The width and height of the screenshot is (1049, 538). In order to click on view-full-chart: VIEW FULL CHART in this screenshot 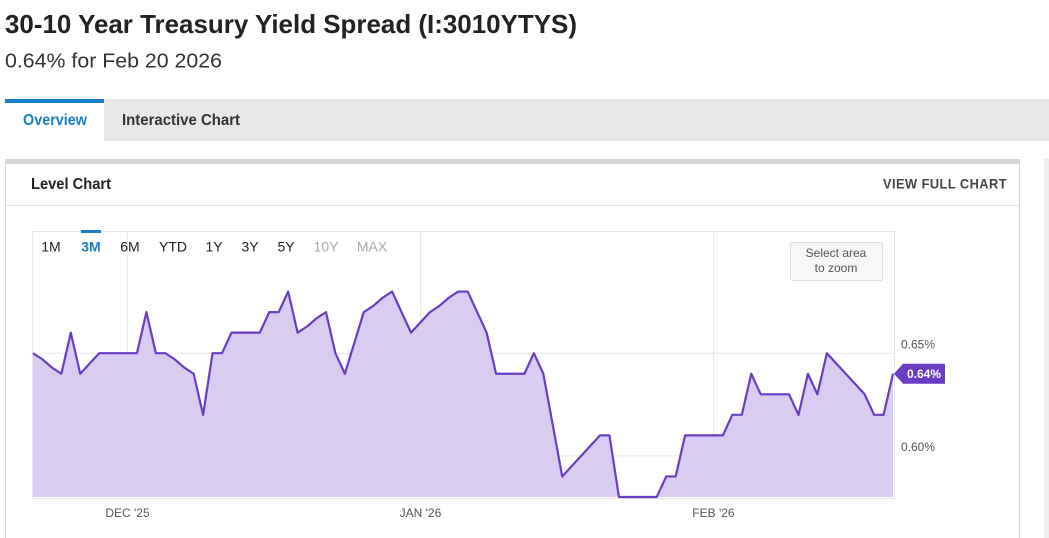, I will do `click(945, 184)`.